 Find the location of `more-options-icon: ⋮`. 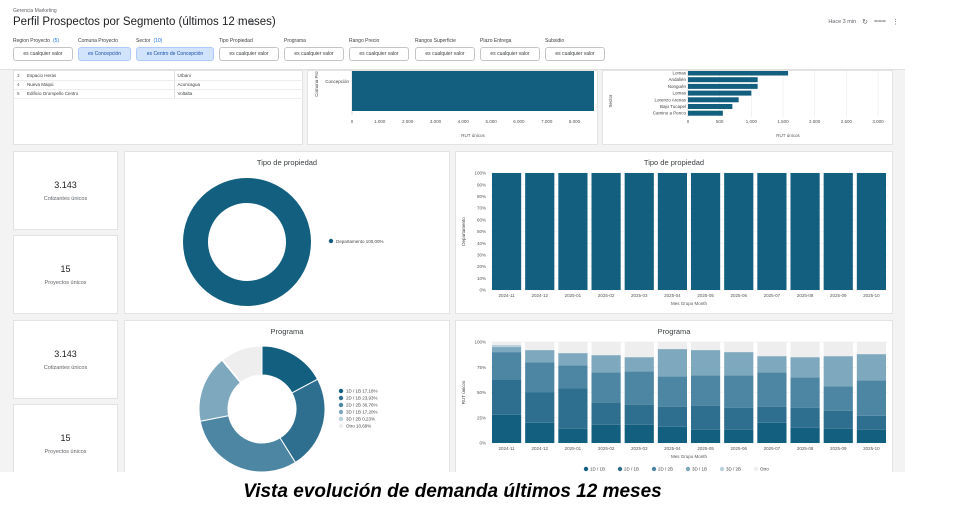

more-options-icon: ⋮ is located at coordinates (895, 22).